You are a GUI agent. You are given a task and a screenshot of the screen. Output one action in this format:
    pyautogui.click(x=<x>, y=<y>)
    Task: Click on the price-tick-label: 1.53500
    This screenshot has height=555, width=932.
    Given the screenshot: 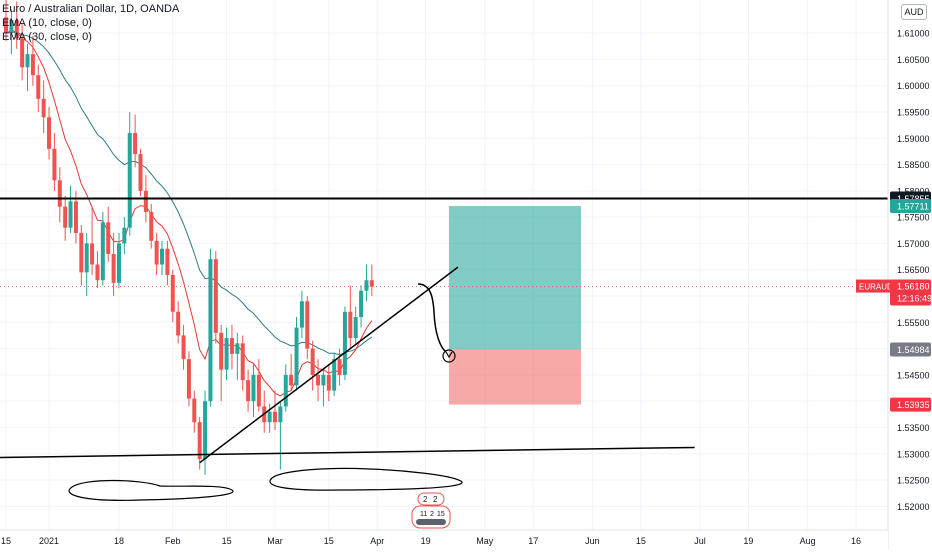 What is the action you would take?
    pyautogui.click(x=913, y=428)
    